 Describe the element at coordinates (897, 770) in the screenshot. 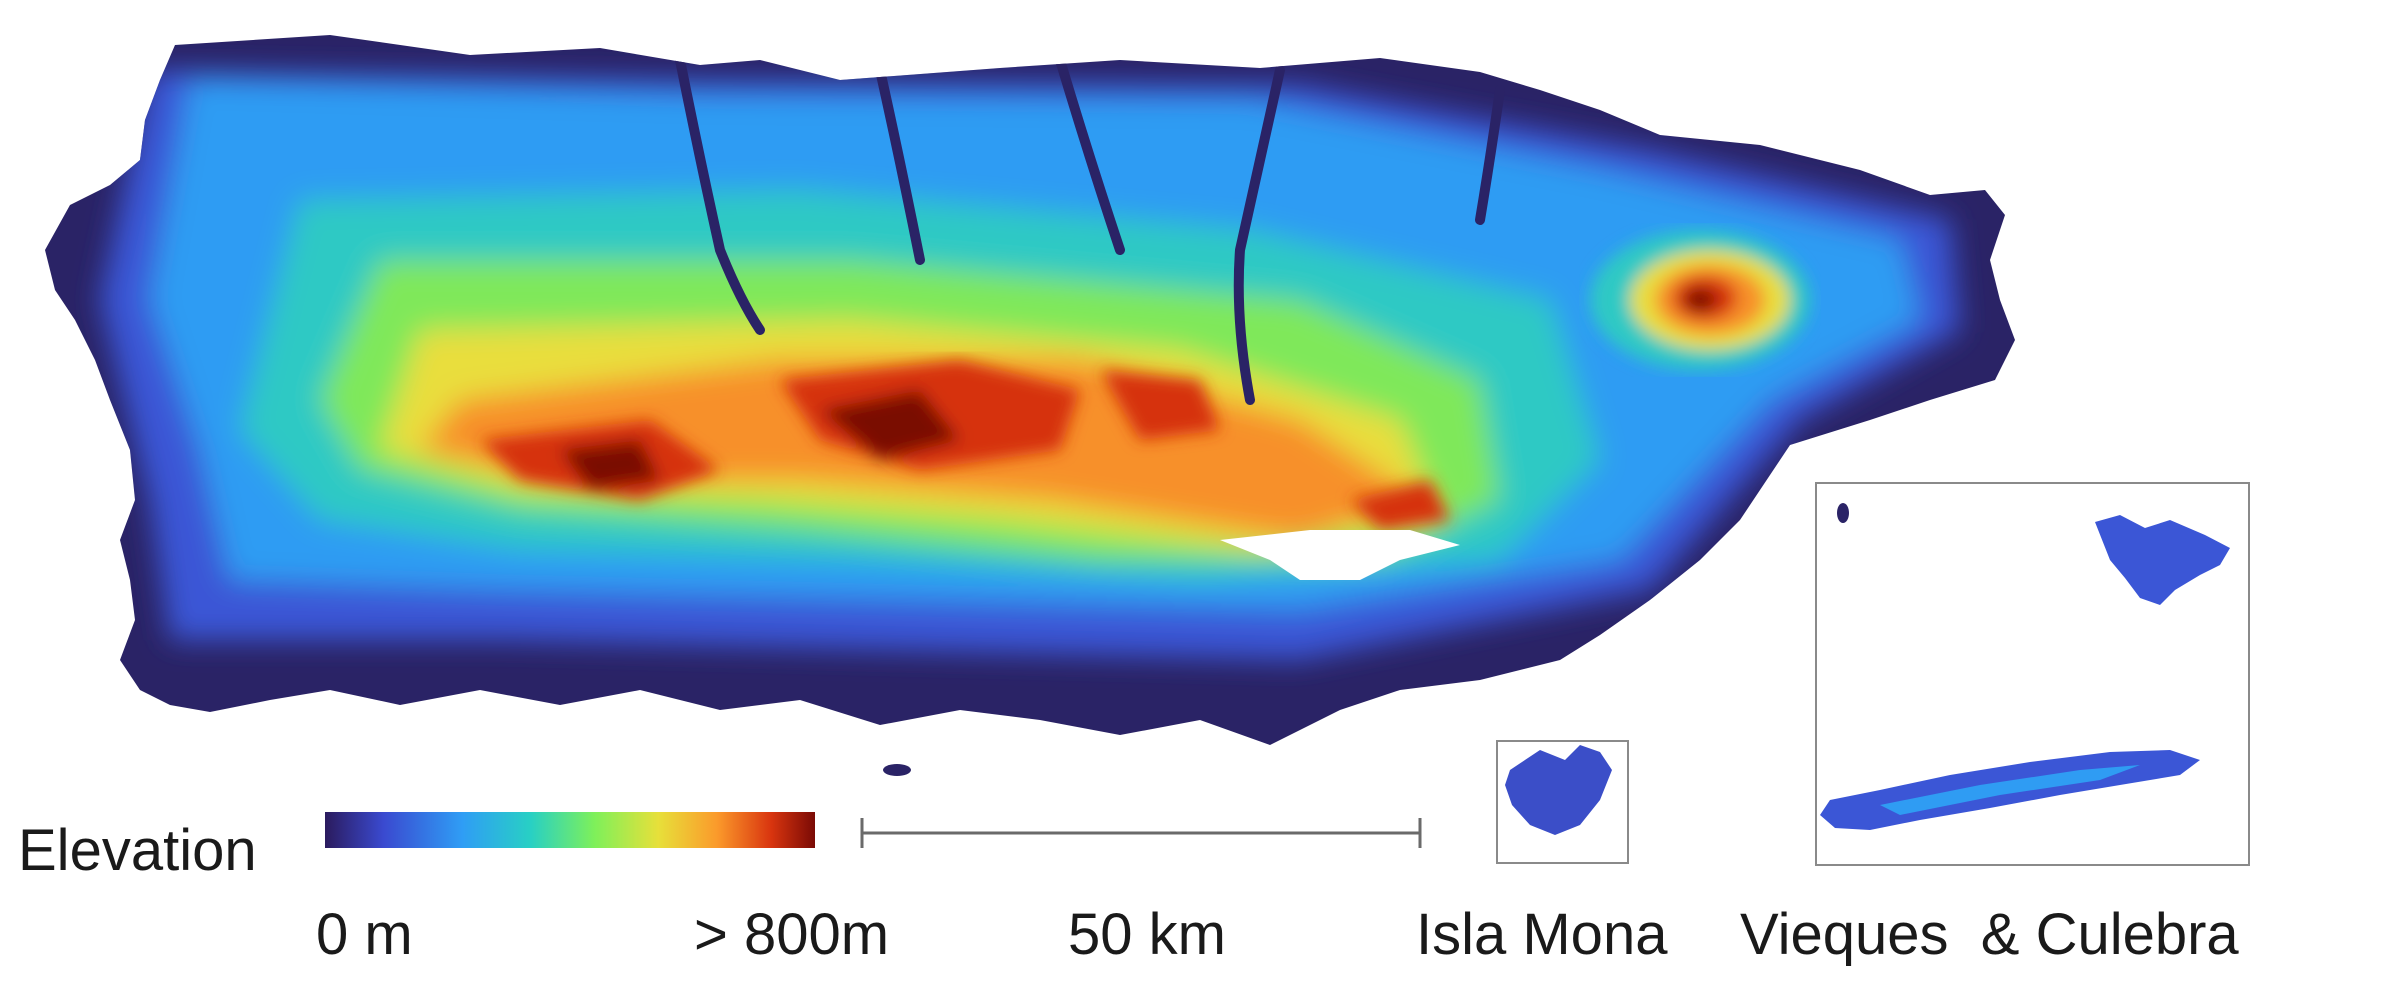

I see `small-islet` at that location.